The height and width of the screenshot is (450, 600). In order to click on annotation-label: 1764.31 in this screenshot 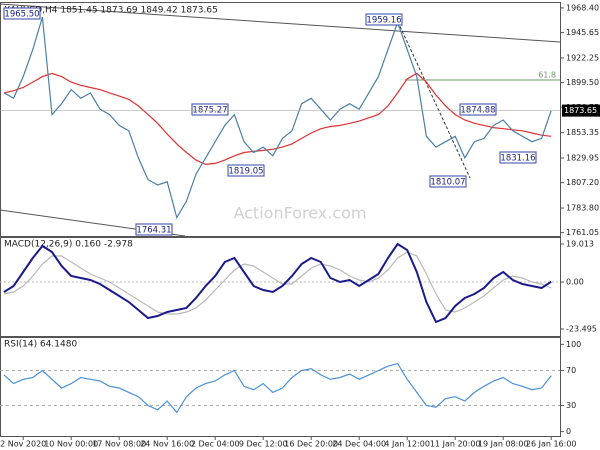, I will do `click(153, 231)`.